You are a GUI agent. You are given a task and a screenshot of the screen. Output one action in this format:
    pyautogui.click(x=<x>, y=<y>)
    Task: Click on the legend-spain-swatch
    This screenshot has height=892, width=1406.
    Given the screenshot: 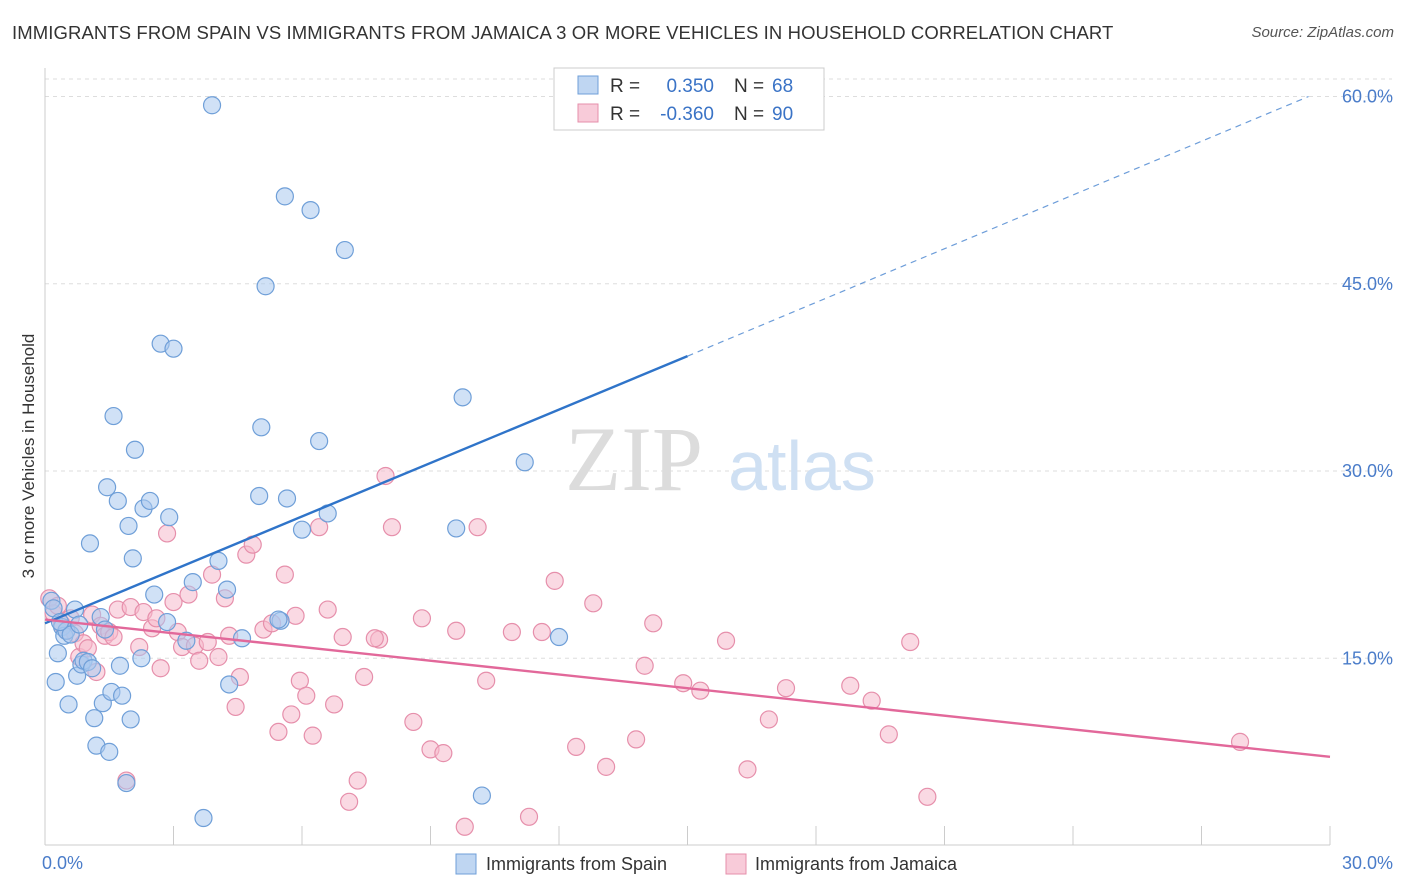 What is the action you would take?
    pyautogui.click(x=466, y=864)
    